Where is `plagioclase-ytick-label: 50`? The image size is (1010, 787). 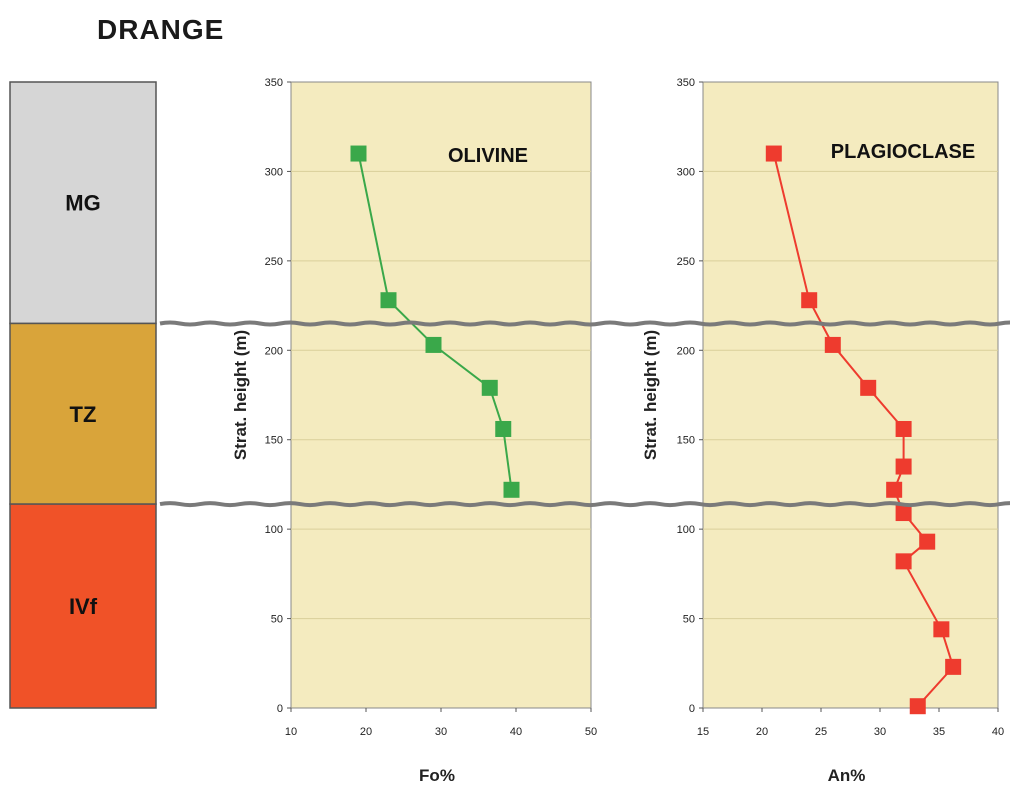
plagioclase-ytick-label: 50 is located at coordinates (689, 620).